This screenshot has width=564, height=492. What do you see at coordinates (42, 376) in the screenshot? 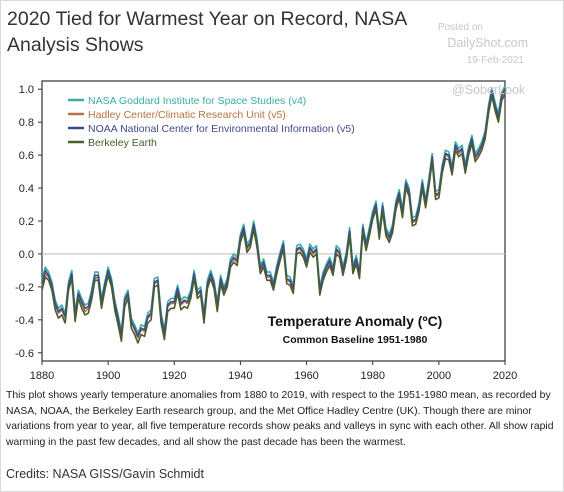
I see `x-tick-label: 1880` at bounding box center [42, 376].